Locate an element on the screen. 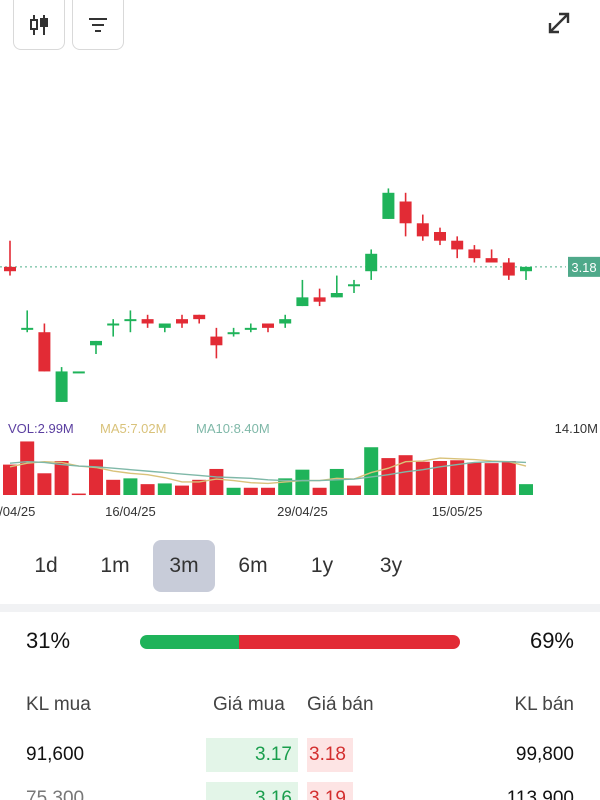 This screenshot has width=600, height=800. buy-sell-ratio: 31% 69% is located at coordinates (300, 645).